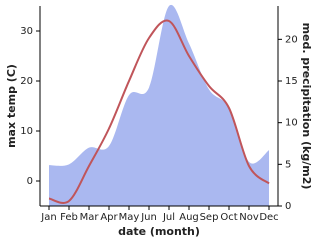  I want to click on x-tick-label: Jul, so click(168, 217).